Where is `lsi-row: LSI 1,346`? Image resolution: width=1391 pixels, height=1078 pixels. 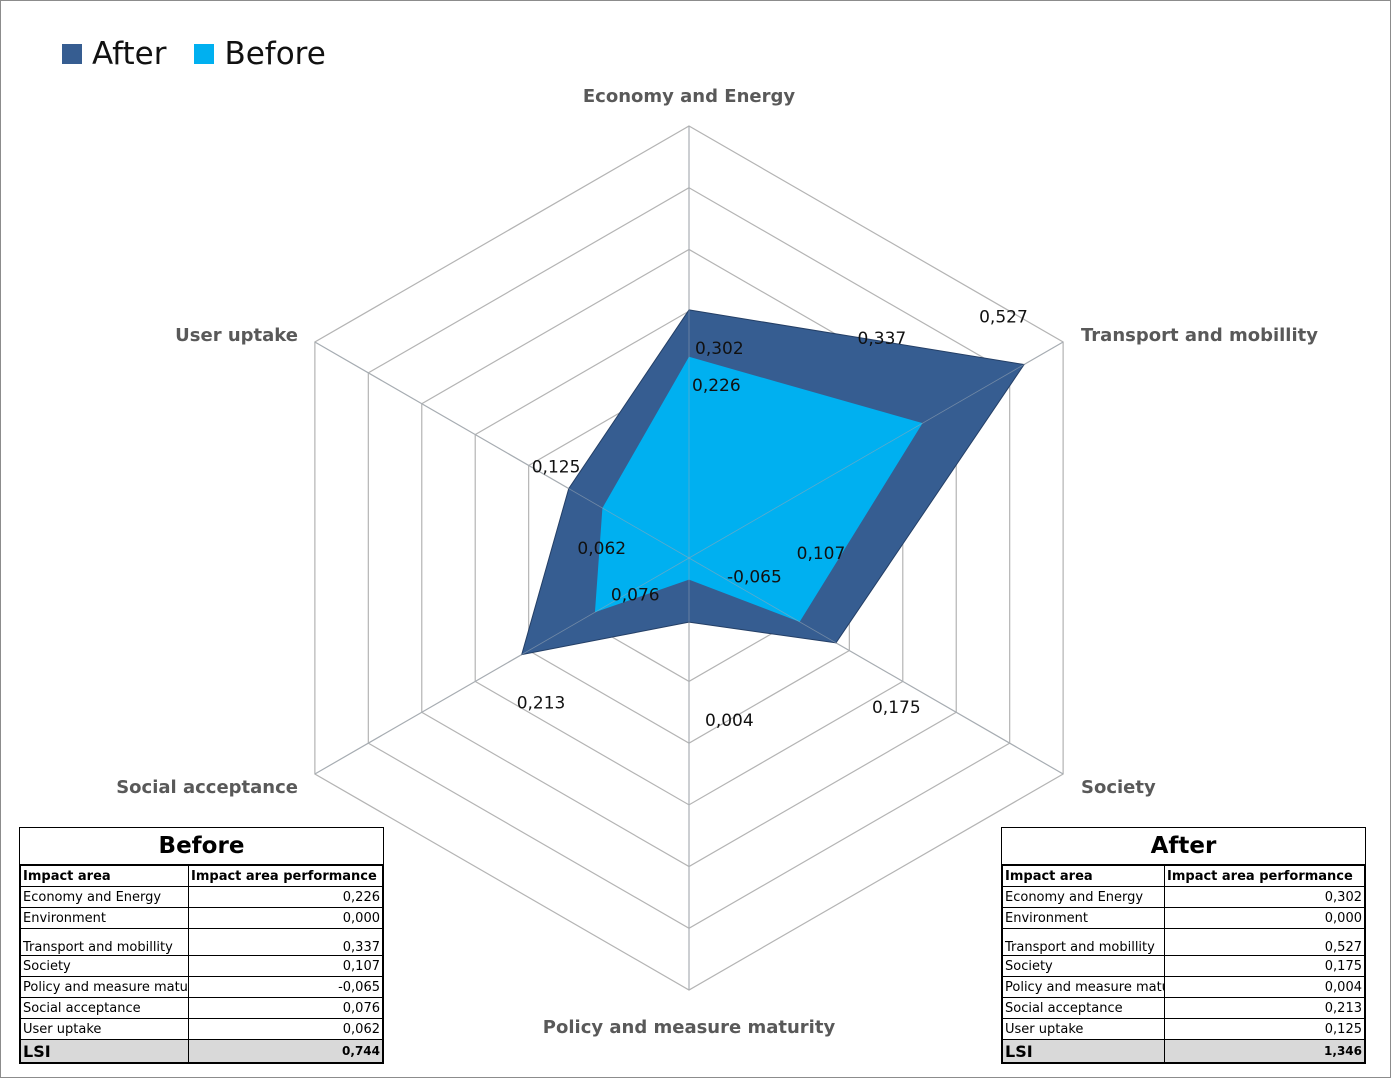
lsi-row: LSI 1,346 is located at coordinates (1183, 1051).